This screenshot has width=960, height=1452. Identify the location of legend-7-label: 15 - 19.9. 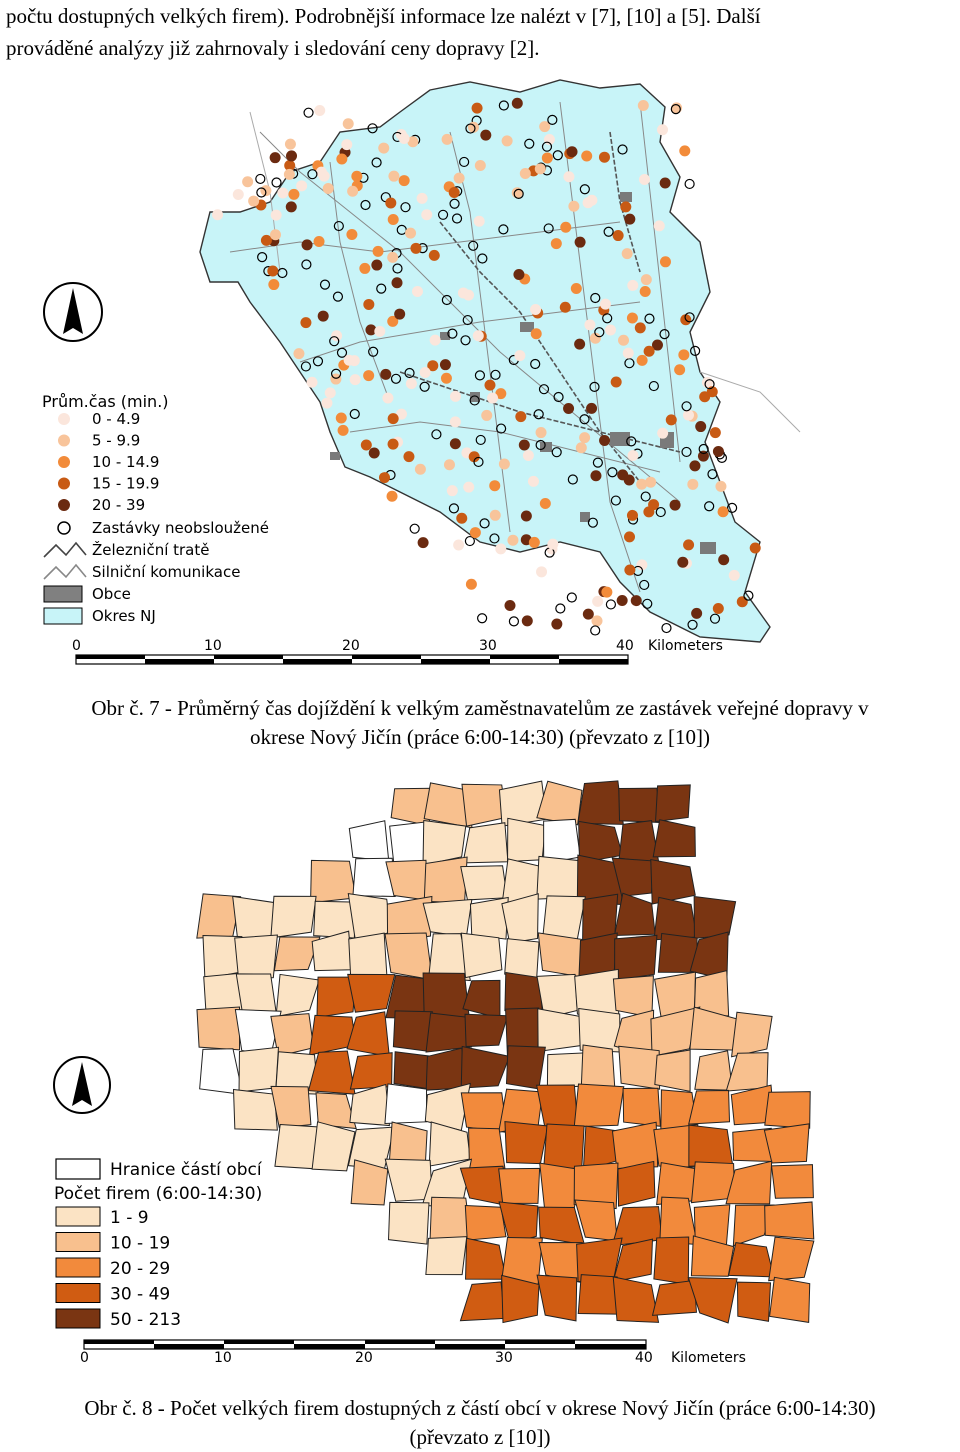
(125, 484).